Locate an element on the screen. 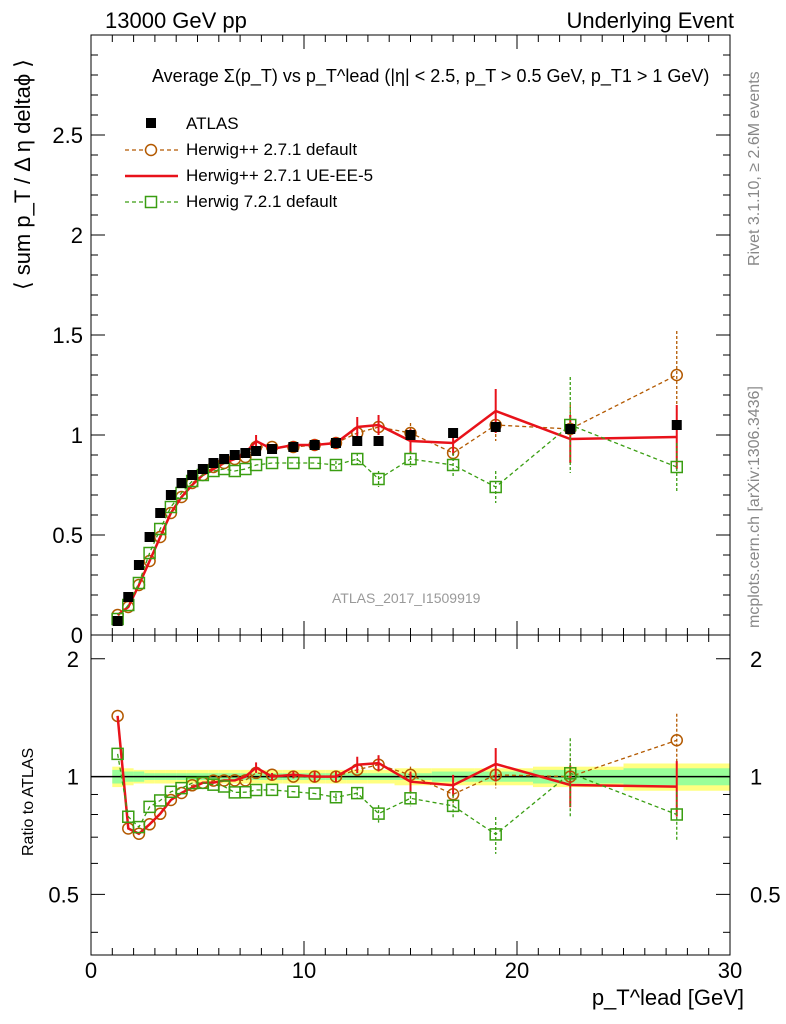 This screenshot has height=1024, width=786. ratio-tick-label-right: 1 is located at coordinates (756, 777).